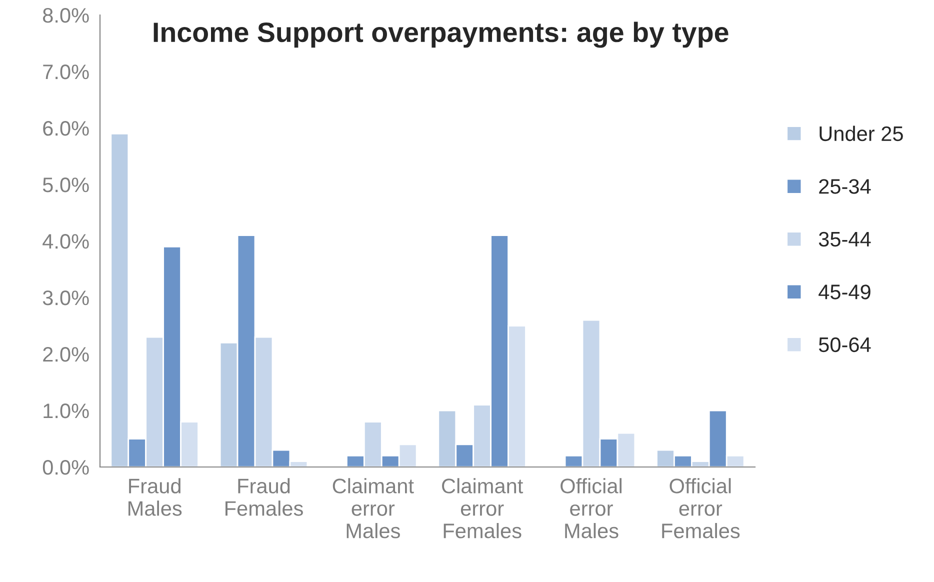  What do you see at coordinates (844, 239) in the screenshot?
I see `legend-label: 35-44` at bounding box center [844, 239].